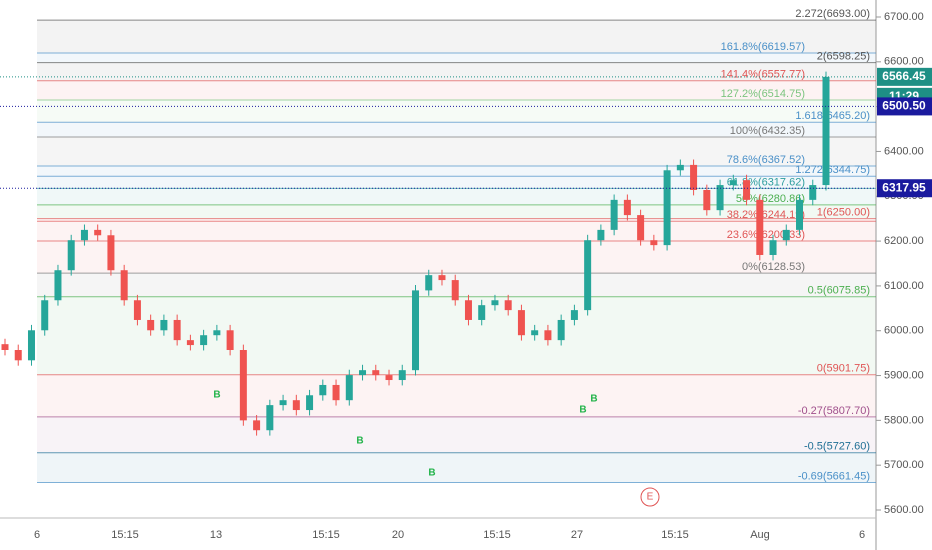 The width and height of the screenshot is (932, 550). What do you see at coordinates (763, 75) in the screenshot?
I see `fib-label: 141.4%(6557.77)` at bounding box center [763, 75].